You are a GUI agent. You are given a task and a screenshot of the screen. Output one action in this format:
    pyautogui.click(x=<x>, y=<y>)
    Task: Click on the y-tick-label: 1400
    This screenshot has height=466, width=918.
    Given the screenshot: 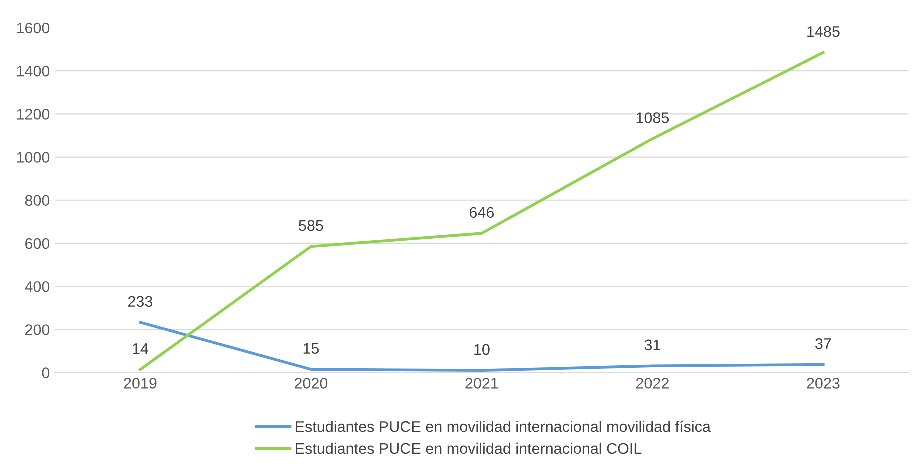 What is the action you would take?
    pyautogui.click(x=33, y=71)
    